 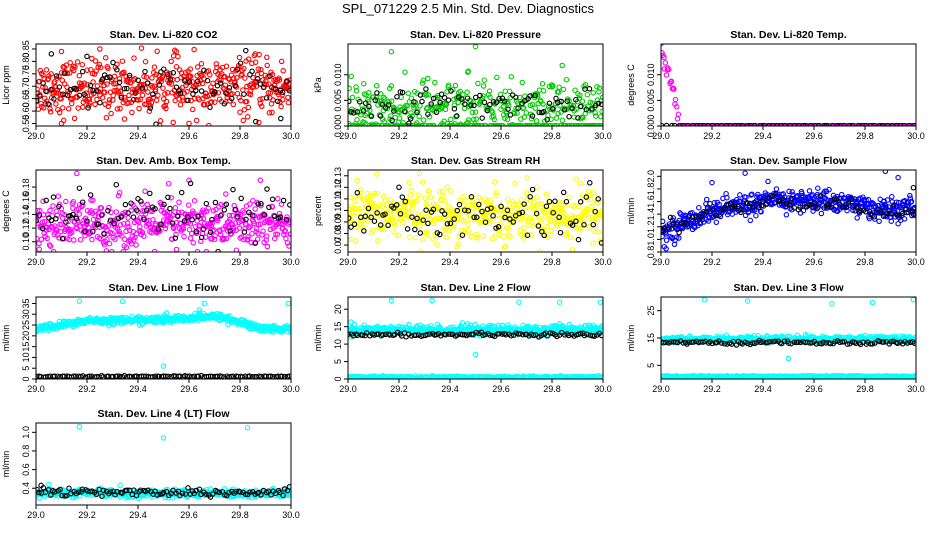 What do you see at coordinates (651, 189) in the screenshot?
I see `y-tick-label: 1.8` at bounding box center [651, 189].